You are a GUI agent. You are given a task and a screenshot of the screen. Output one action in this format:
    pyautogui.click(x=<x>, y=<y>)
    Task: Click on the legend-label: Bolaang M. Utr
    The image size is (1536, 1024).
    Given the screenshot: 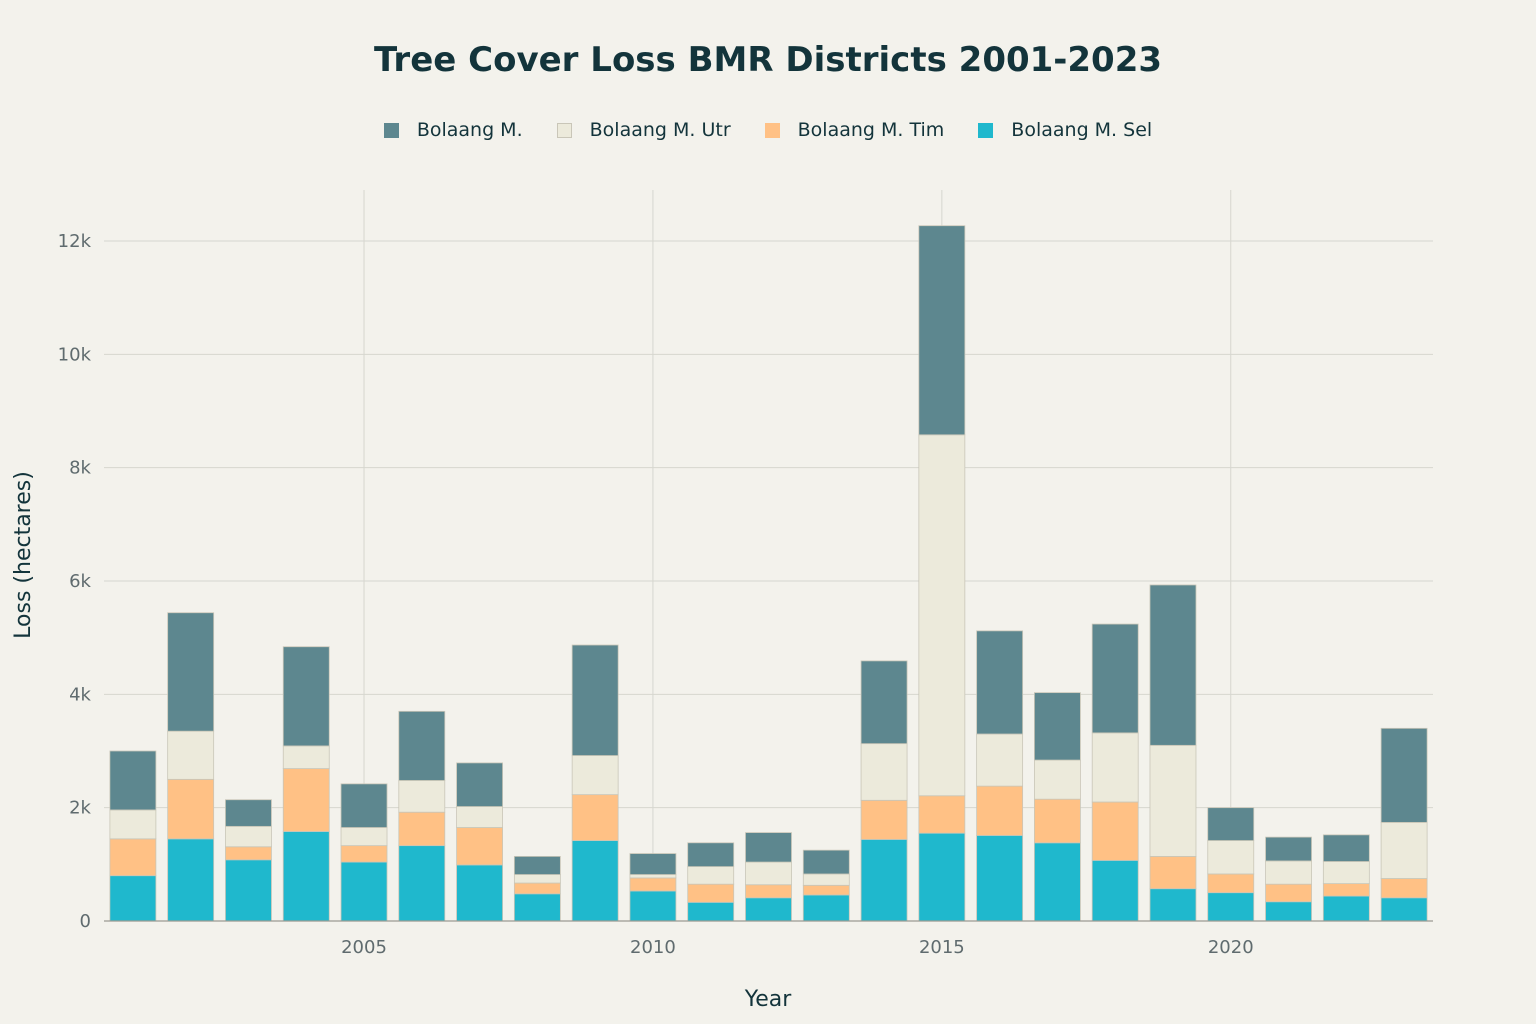 What is the action you would take?
    pyautogui.click(x=660, y=130)
    